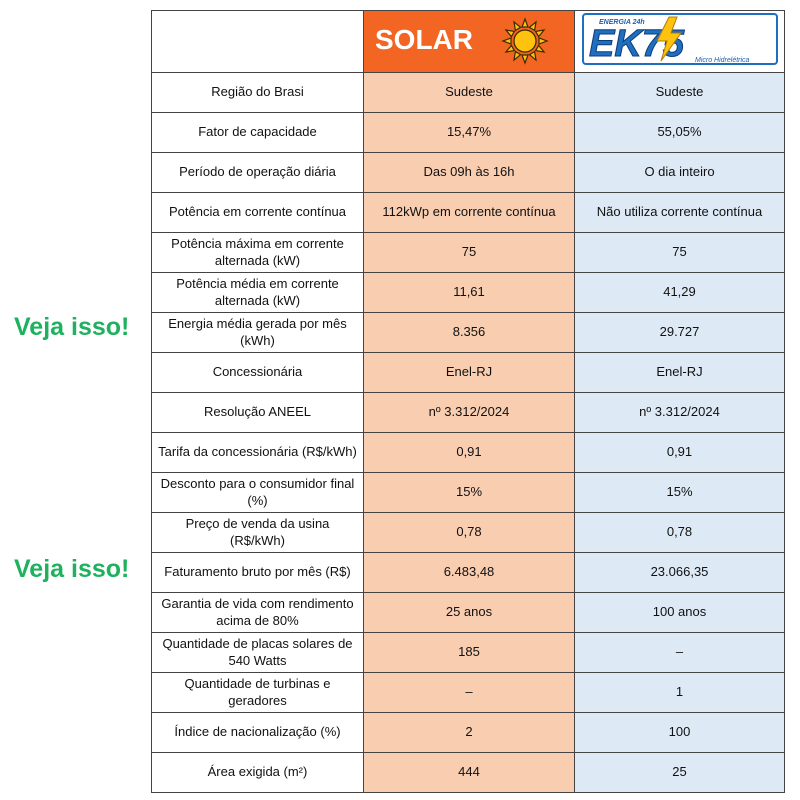 The width and height of the screenshot is (800, 800). I want to click on row-label: Resolução ANEEL, so click(257, 412).